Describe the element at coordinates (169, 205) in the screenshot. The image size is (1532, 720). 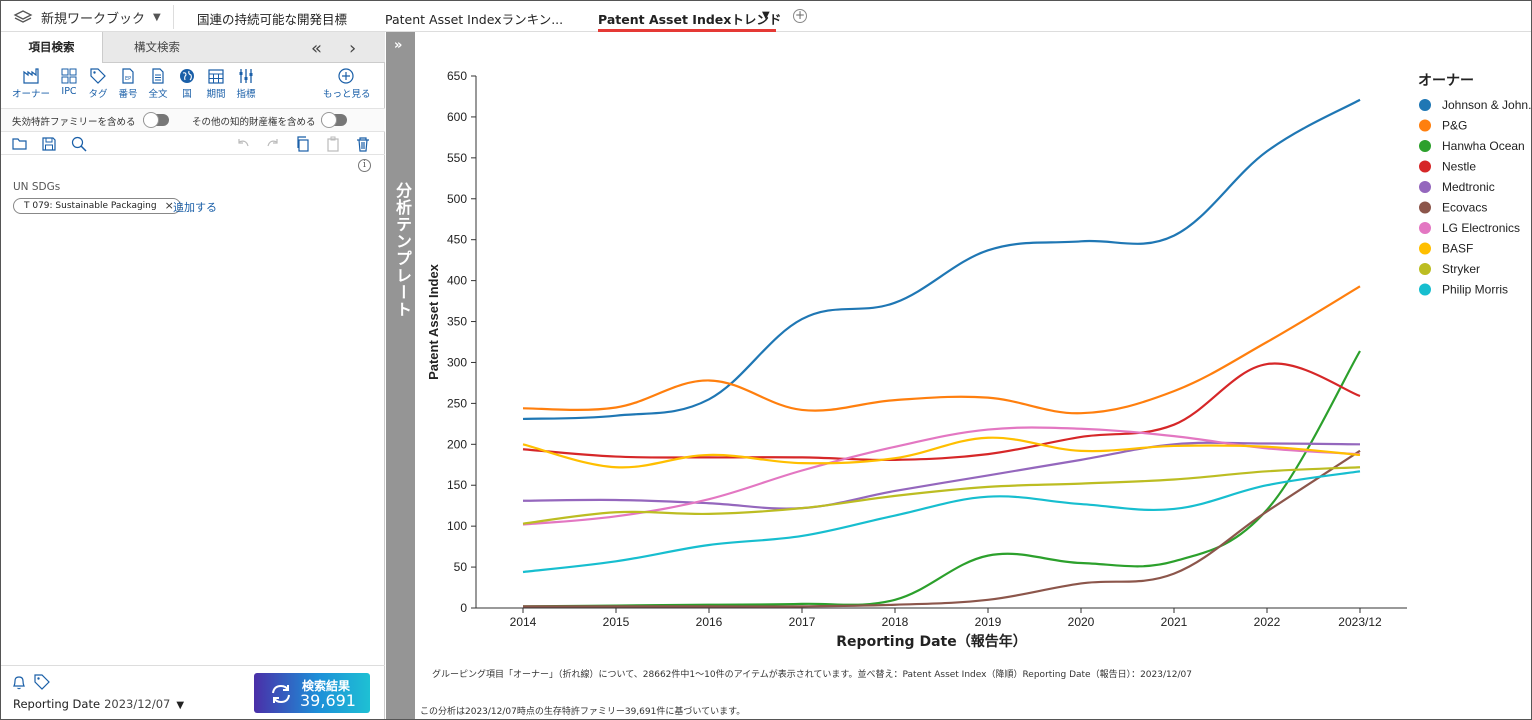
I see `chip-remove-icon: ×` at that location.